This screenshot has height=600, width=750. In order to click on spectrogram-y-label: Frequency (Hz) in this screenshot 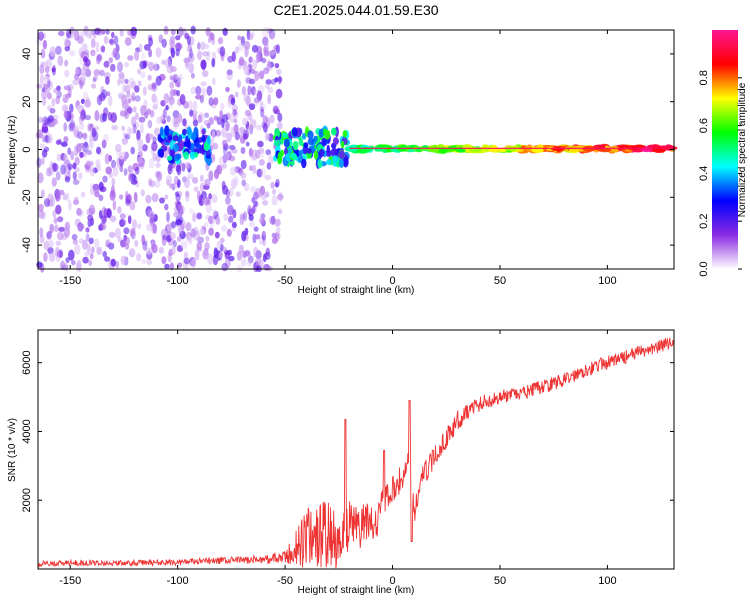, I will do `click(12, 150)`.